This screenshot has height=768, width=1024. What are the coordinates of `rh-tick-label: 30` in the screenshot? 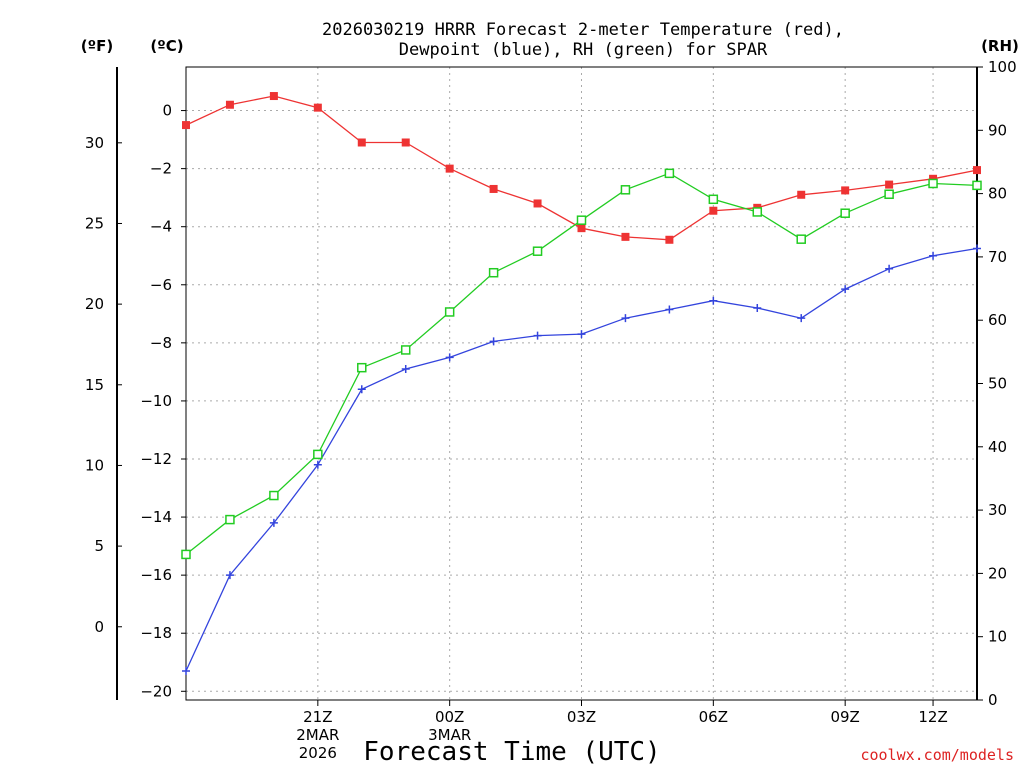 It's located at (997, 510).